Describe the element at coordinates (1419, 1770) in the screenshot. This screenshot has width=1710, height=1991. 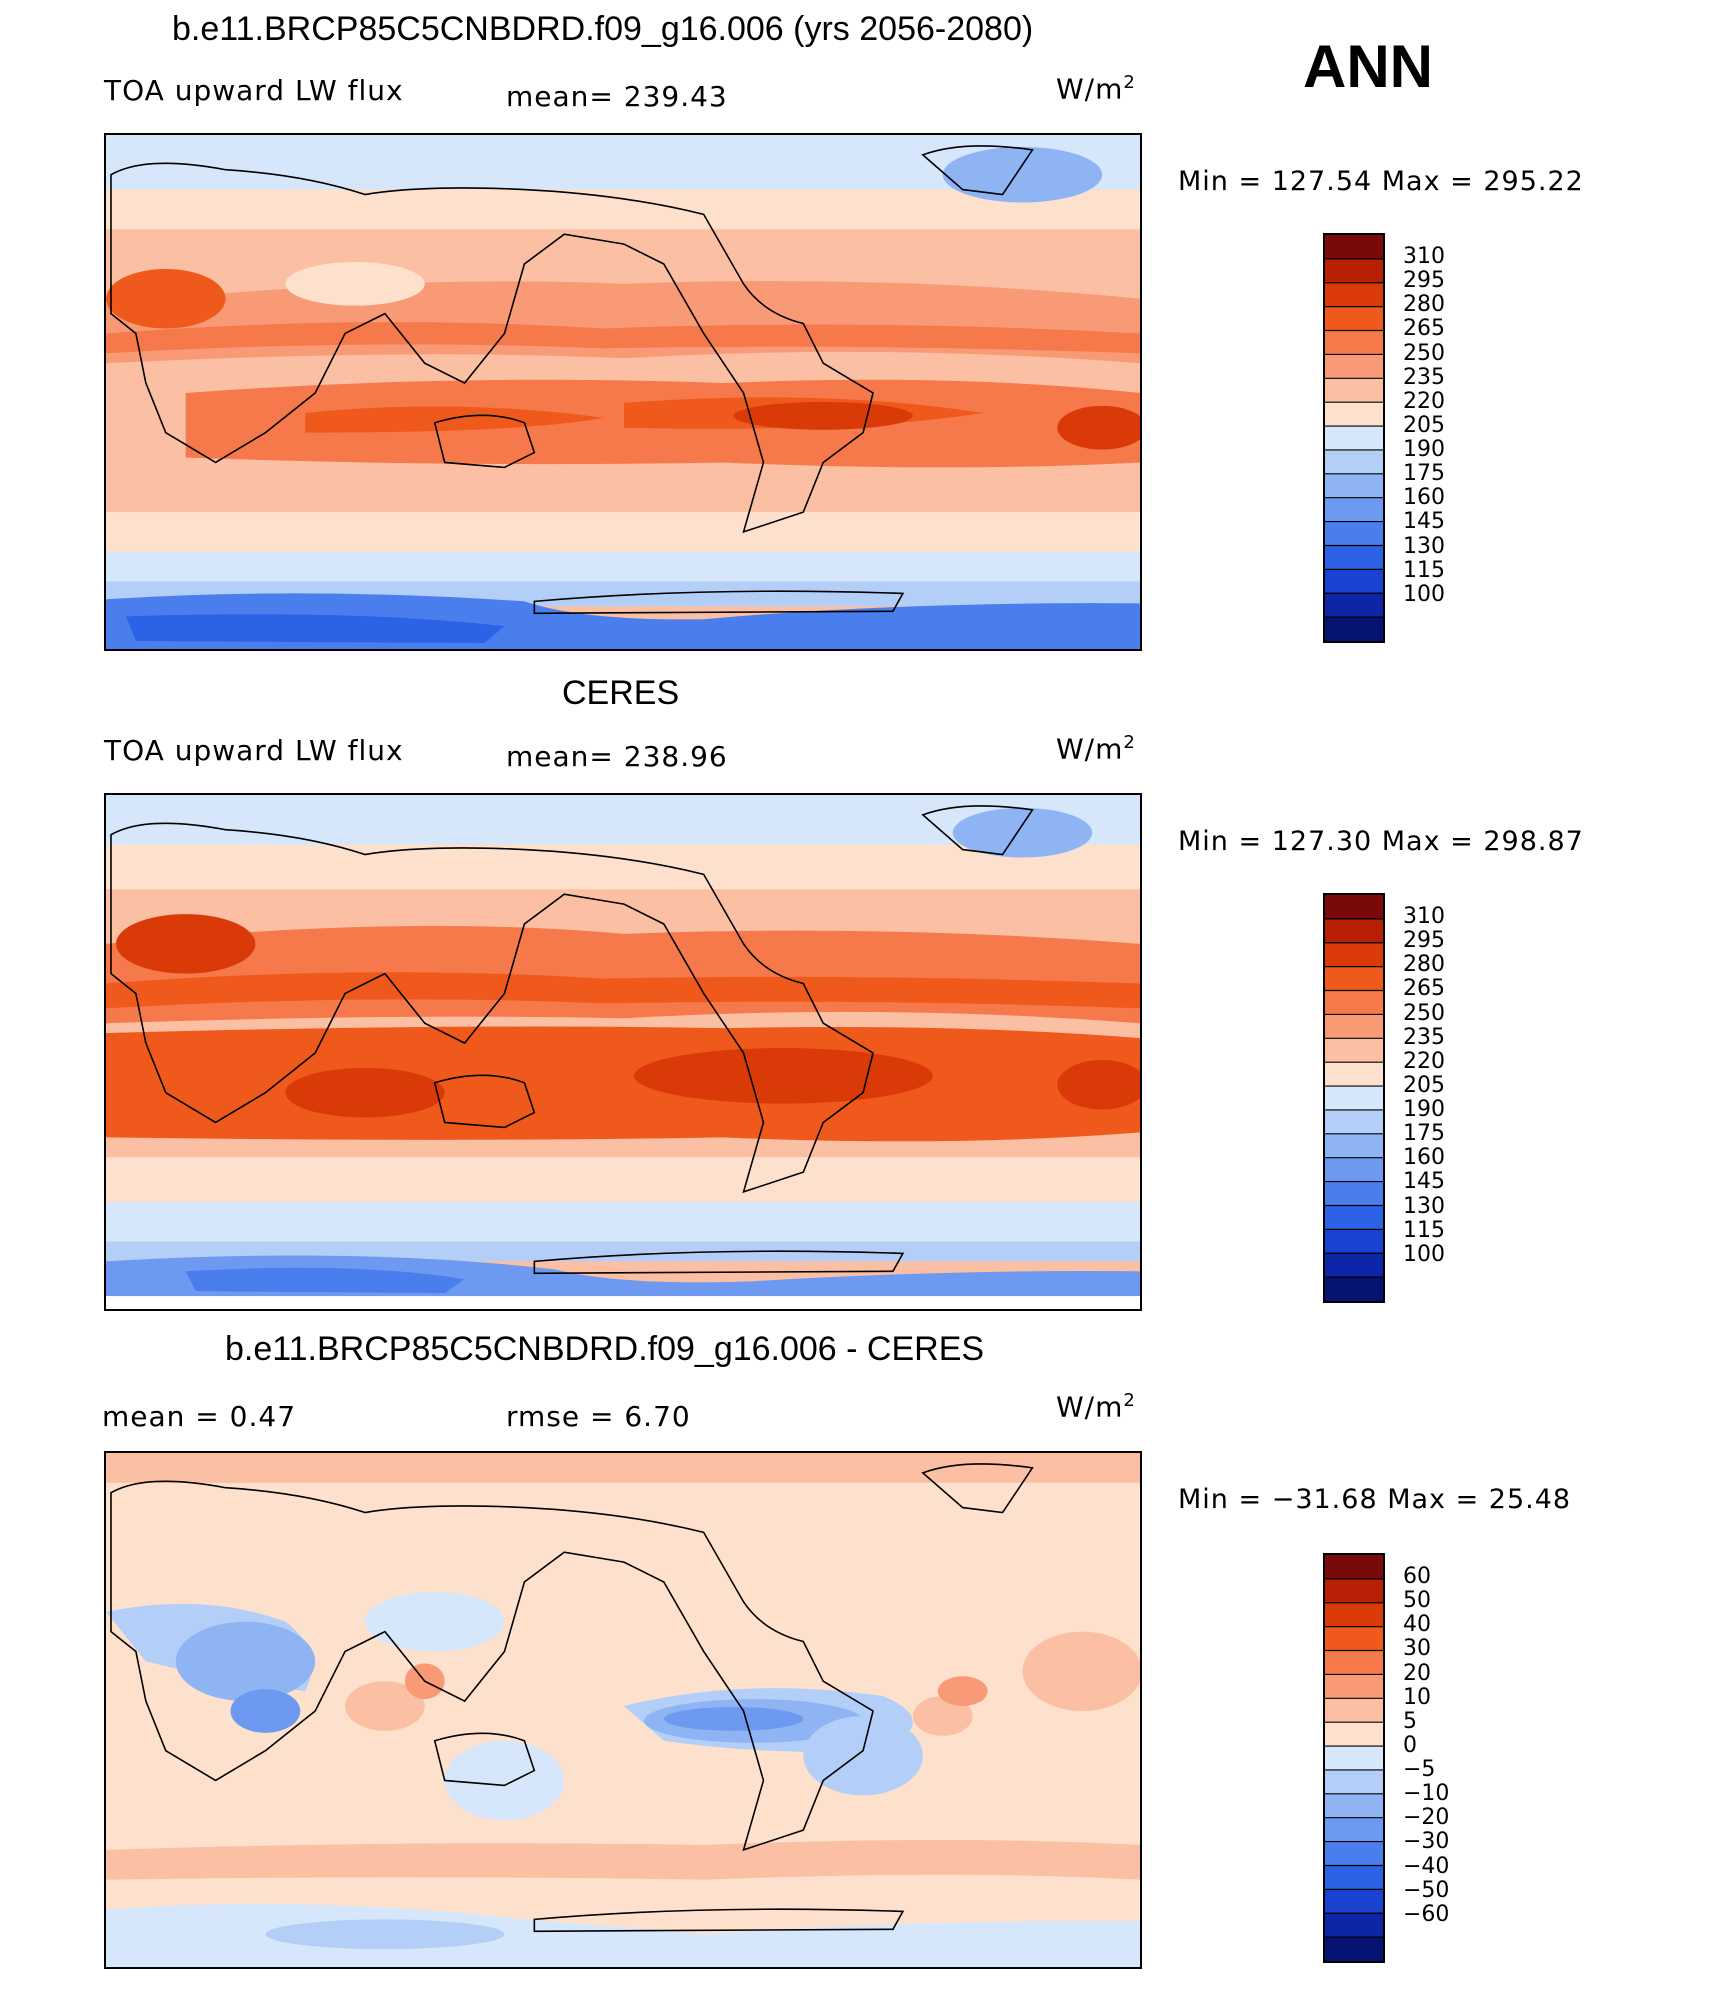
I see `panel3-colorbar-tick-label: −5` at that location.